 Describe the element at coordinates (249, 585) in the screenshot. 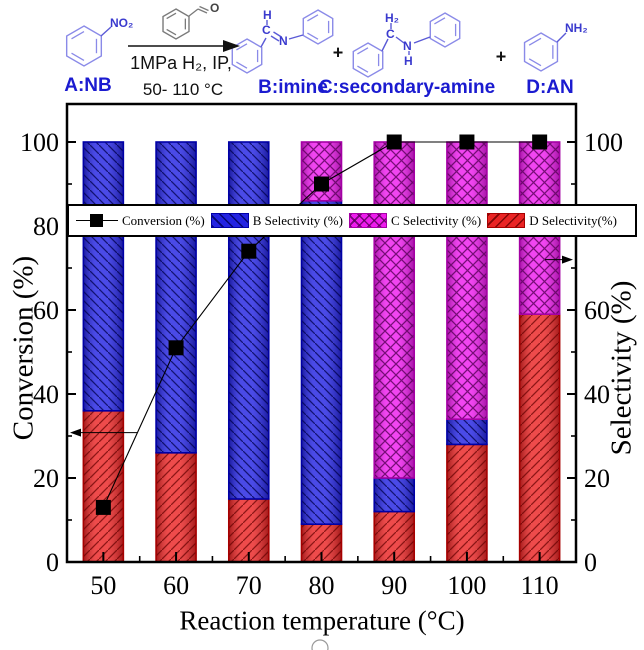

I see `x-tick-label: 70` at that location.